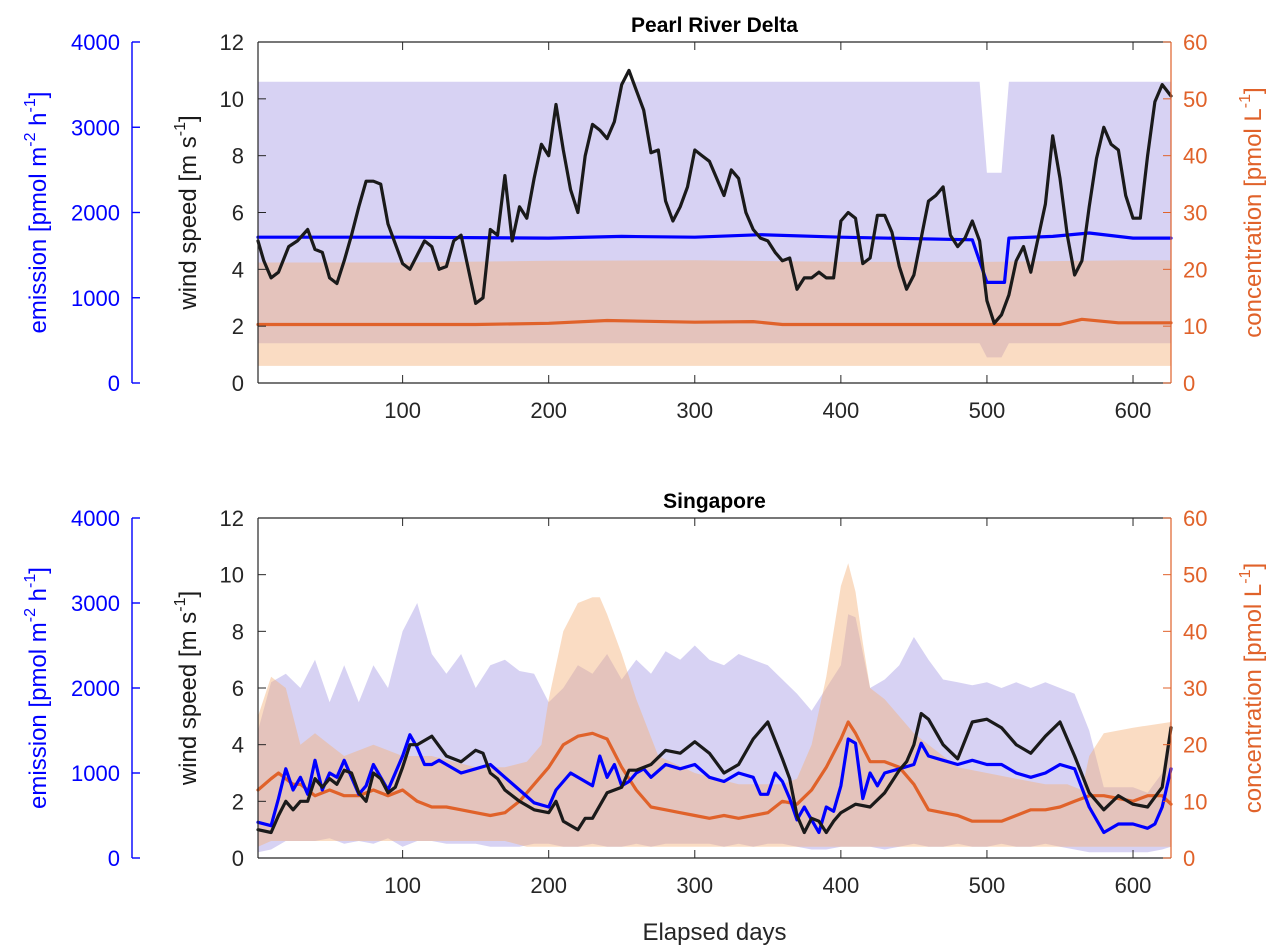 Image resolution: width=1271 pixels, height=948 pixels. I want to click on wind-series-line, so click(714, 773).